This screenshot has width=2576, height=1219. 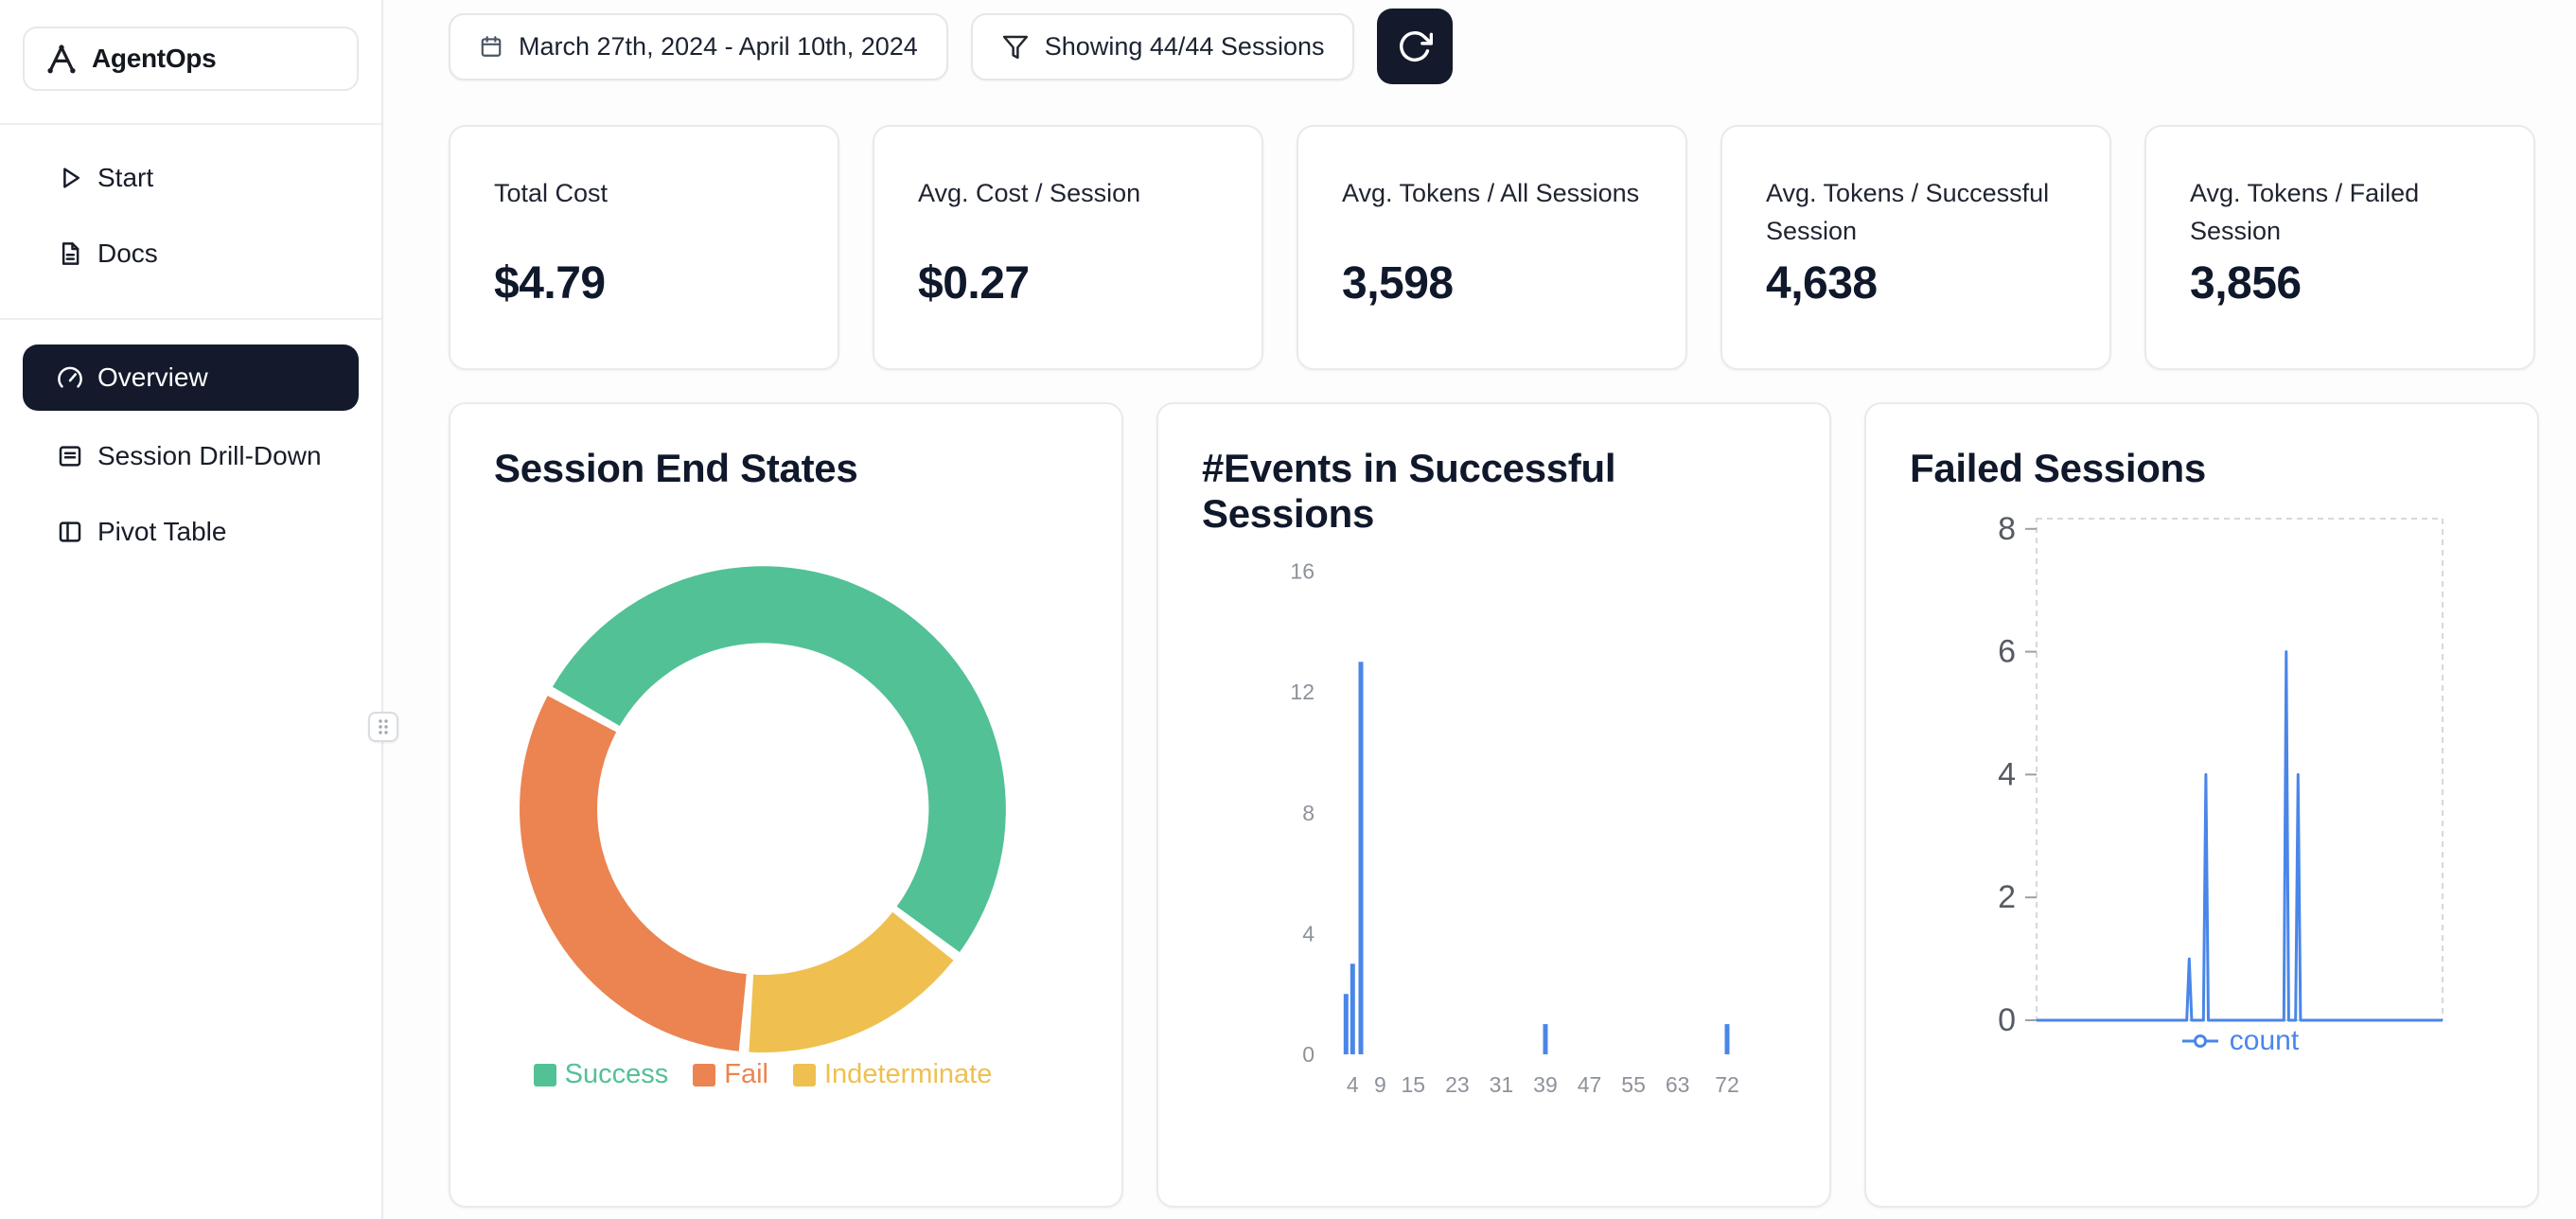 I want to click on stat-value: 3,598, so click(x=1398, y=283).